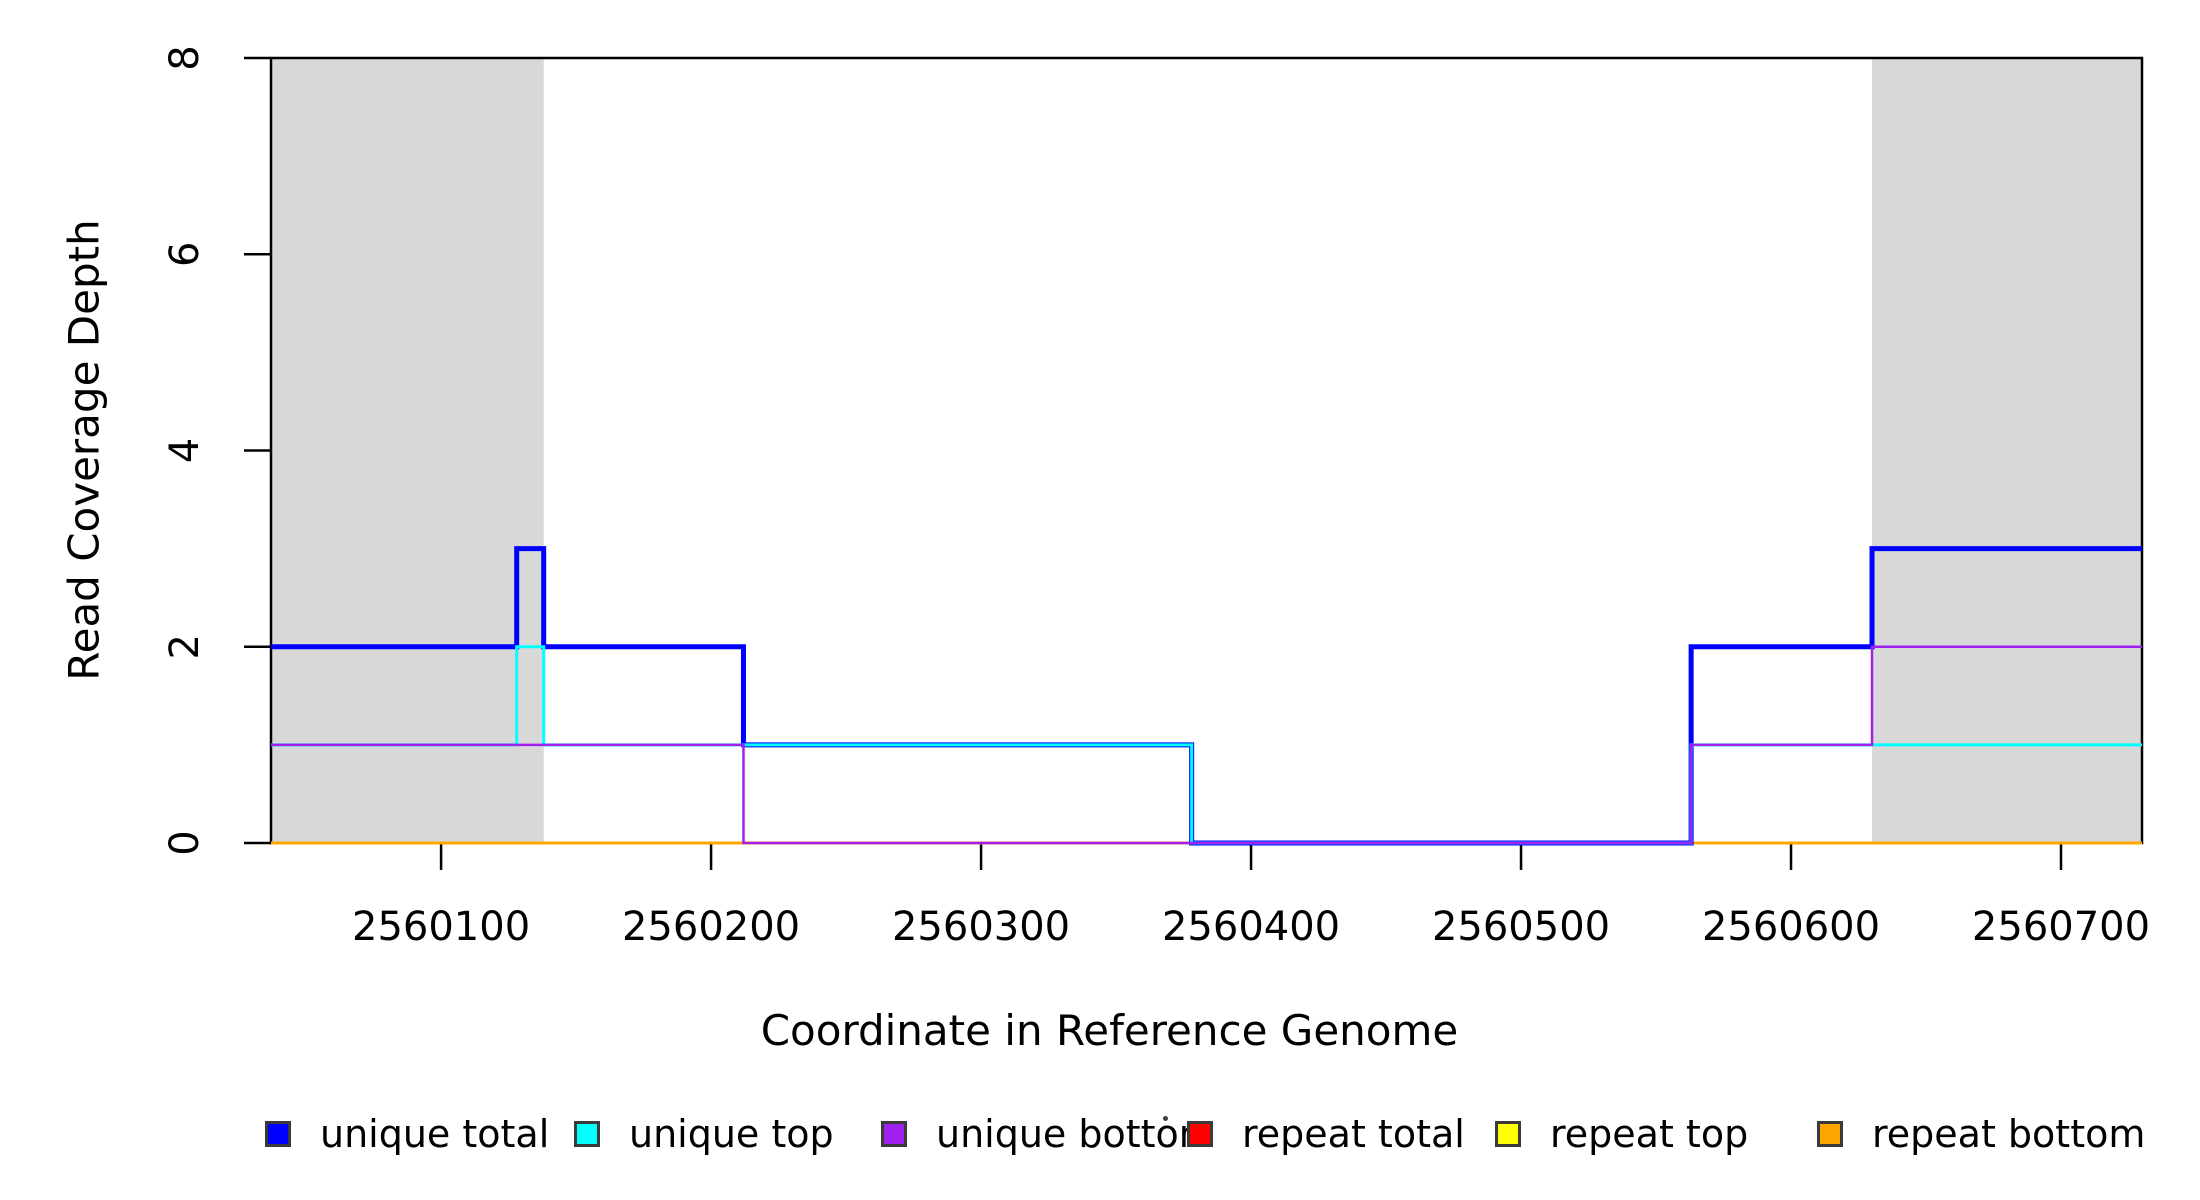 The height and width of the screenshot is (1200, 2200). Describe the element at coordinates (1251, 927) in the screenshot. I see `x-tick-label: 2560400` at that location.